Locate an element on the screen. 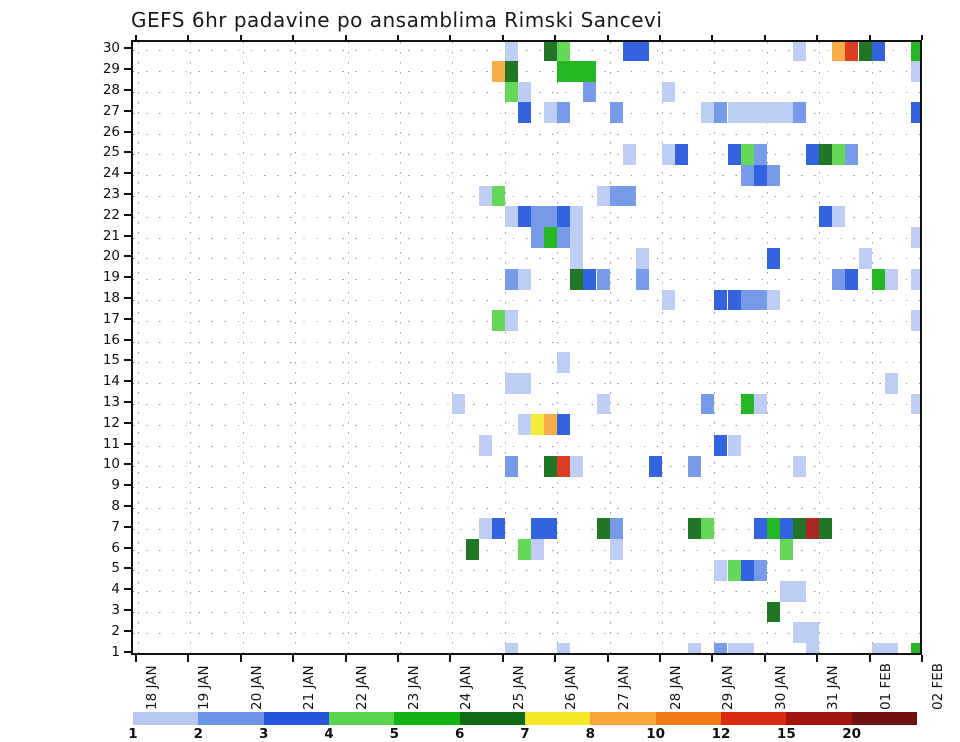  x-axis-label: 01 FEB is located at coordinates (885, 686).